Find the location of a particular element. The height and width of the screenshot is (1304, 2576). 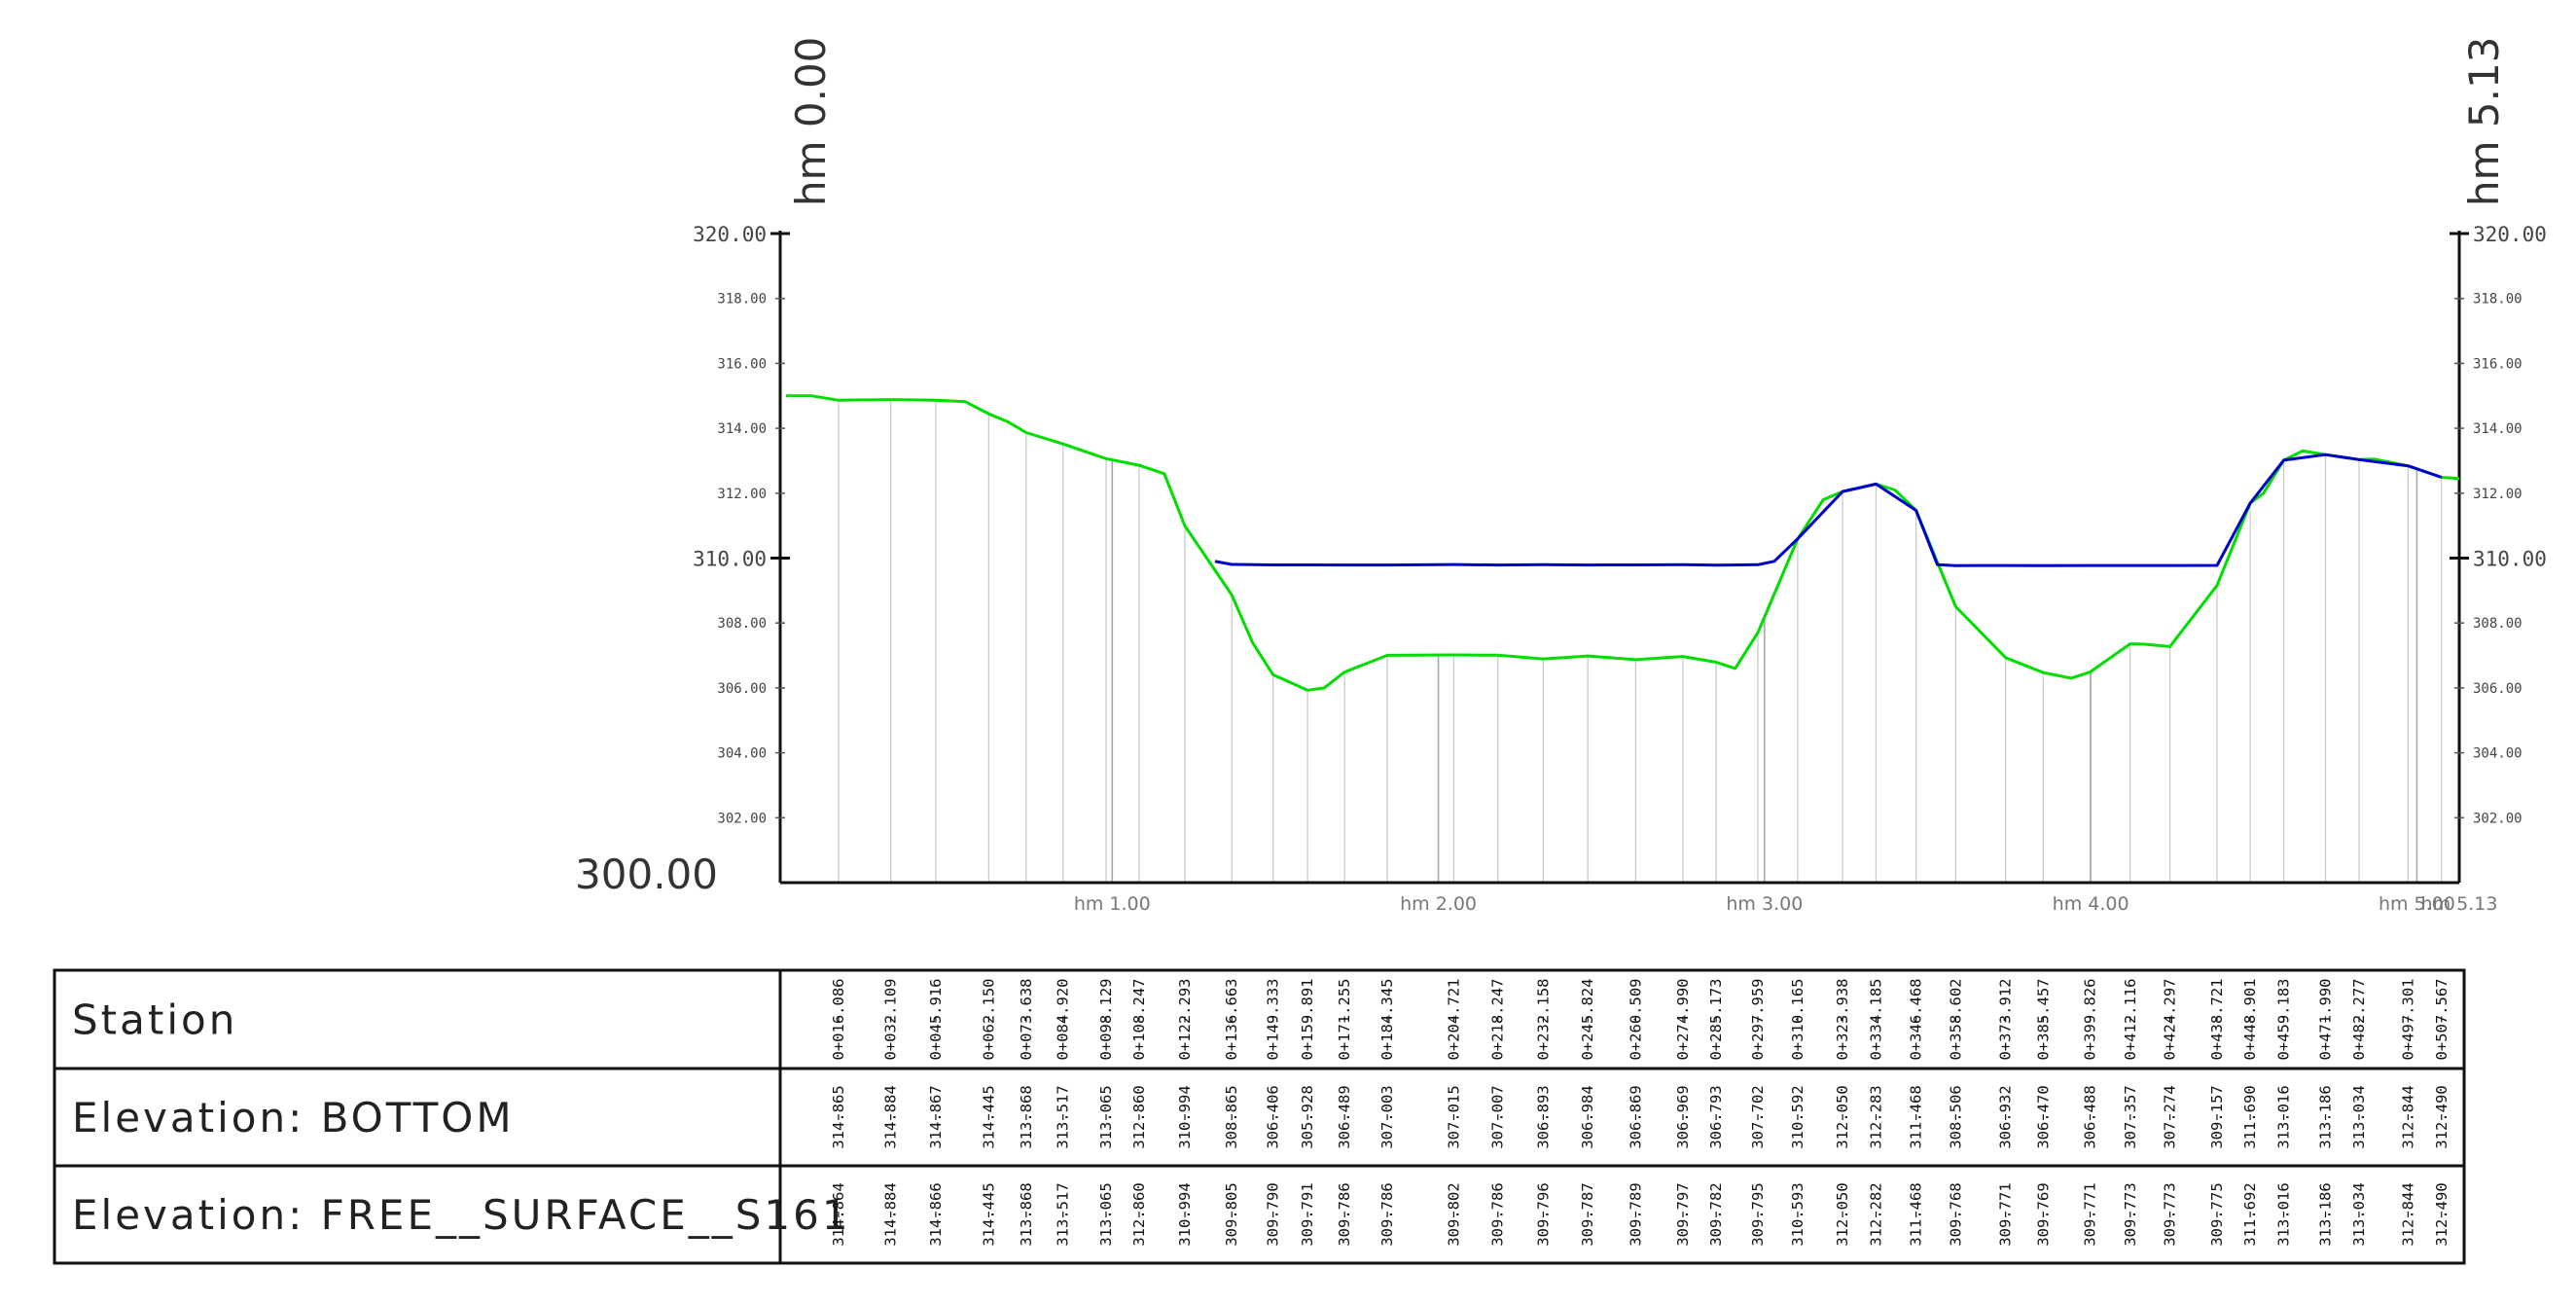

table-cell-station: 0+424.297 is located at coordinates (2170, 1020).